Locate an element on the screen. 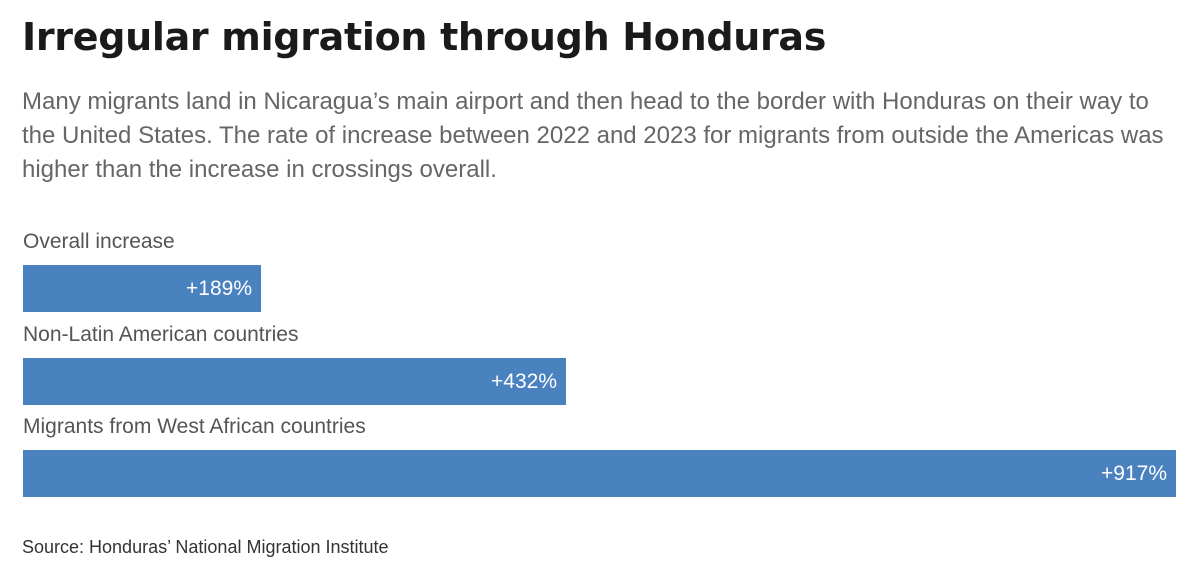 This screenshot has height=569, width=1190. bar: +432% is located at coordinates (294, 381).